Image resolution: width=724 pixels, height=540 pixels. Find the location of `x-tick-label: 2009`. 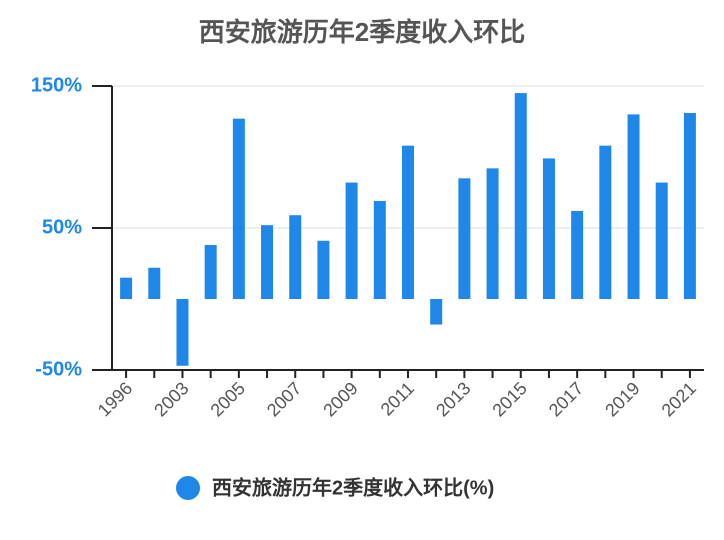

x-tick-label: 2009 is located at coordinates (340, 399).